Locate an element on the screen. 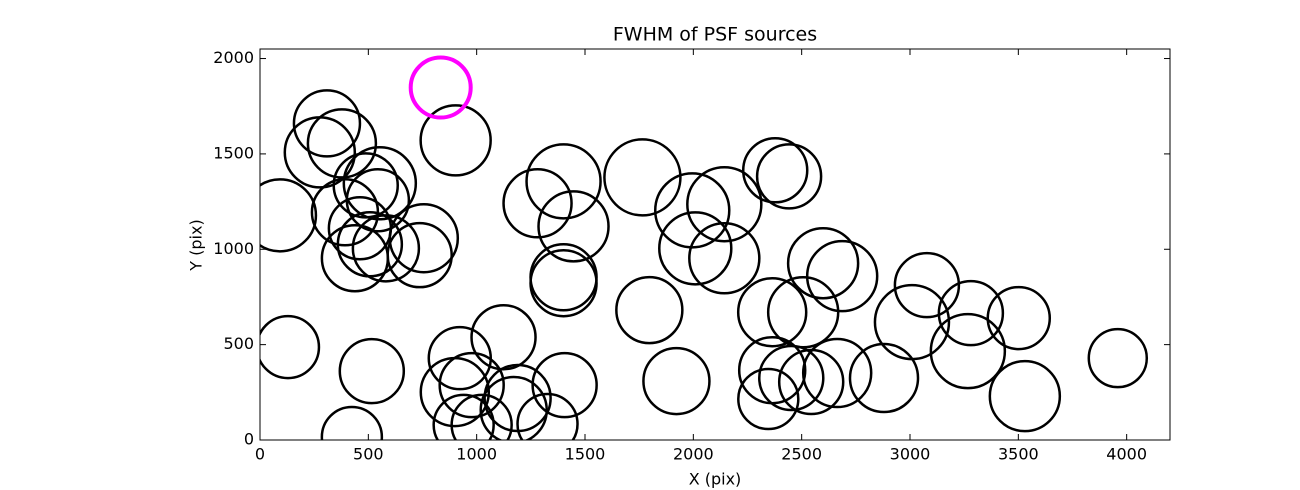 This screenshot has height=490, width=1300. y-tick-label: 2000 is located at coordinates (233, 57).